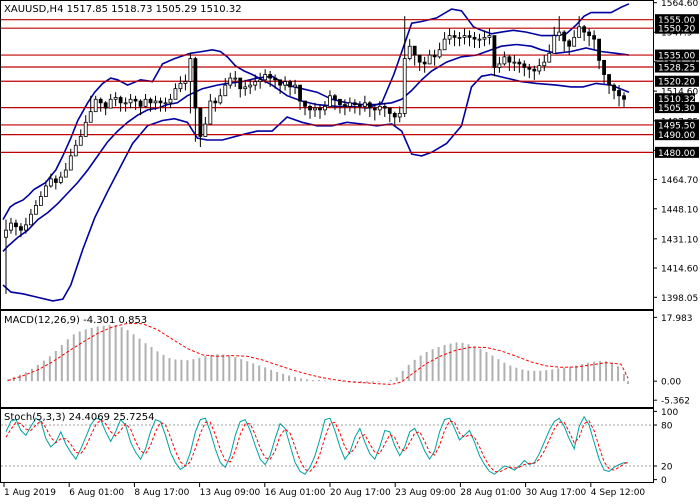 The height and width of the screenshot is (504, 700). I want to click on time-tick-label: 13 Aug 09:00, so click(230, 493).